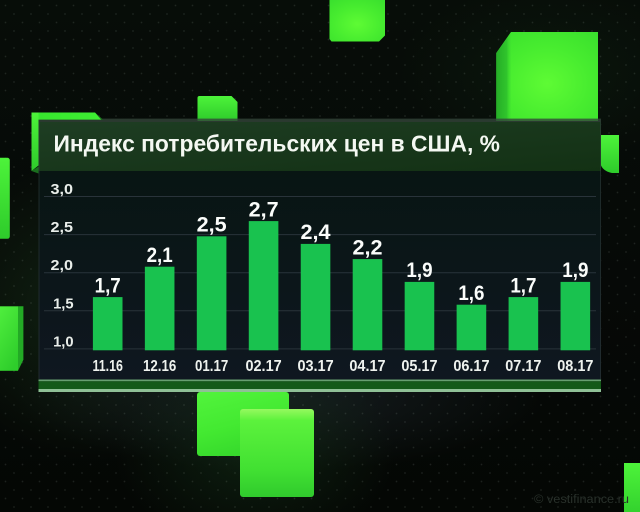 The image size is (640, 512). Describe the element at coordinates (63, 341) in the screenshot. I see `svg-text: 1,0` at that location.